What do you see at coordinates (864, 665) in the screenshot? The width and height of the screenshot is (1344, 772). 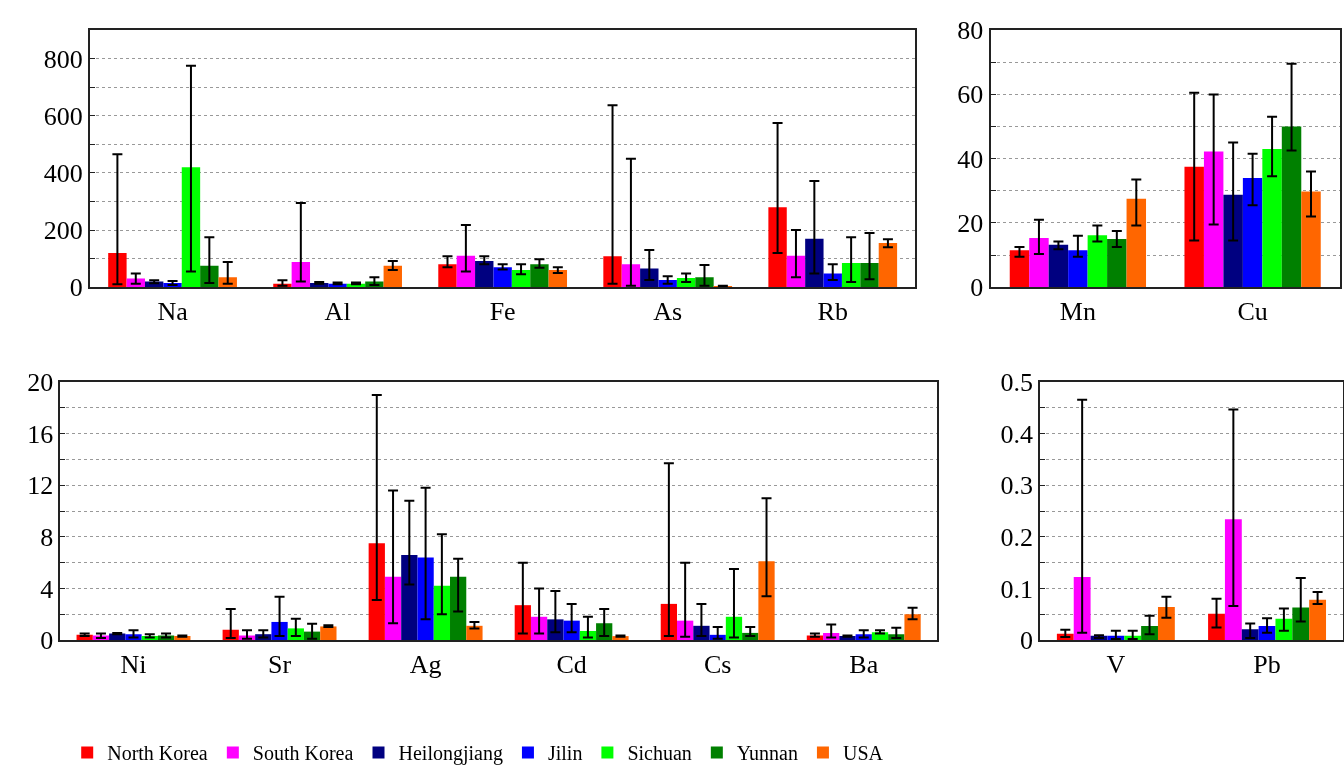 I see `x-tick-label: Ba` at bounding box center [864, 665].